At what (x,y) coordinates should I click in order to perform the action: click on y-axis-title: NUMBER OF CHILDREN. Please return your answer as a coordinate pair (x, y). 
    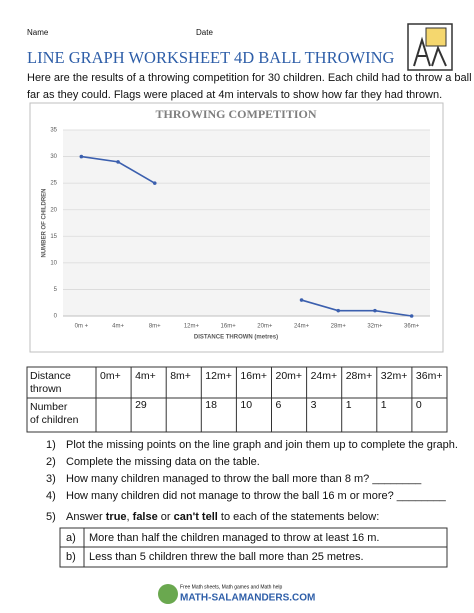
    Looking at the image, I should click on (45, 223).